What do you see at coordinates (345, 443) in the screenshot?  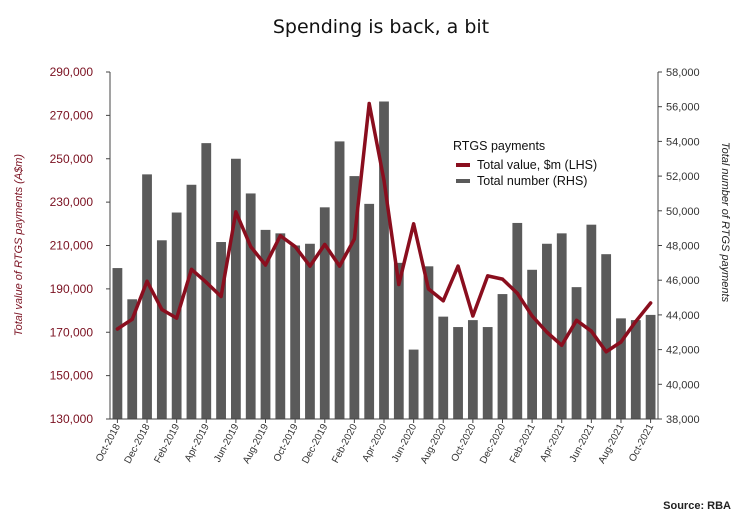 I see `x-tick-label: Feb-2020` at bounding box center [345, 443].